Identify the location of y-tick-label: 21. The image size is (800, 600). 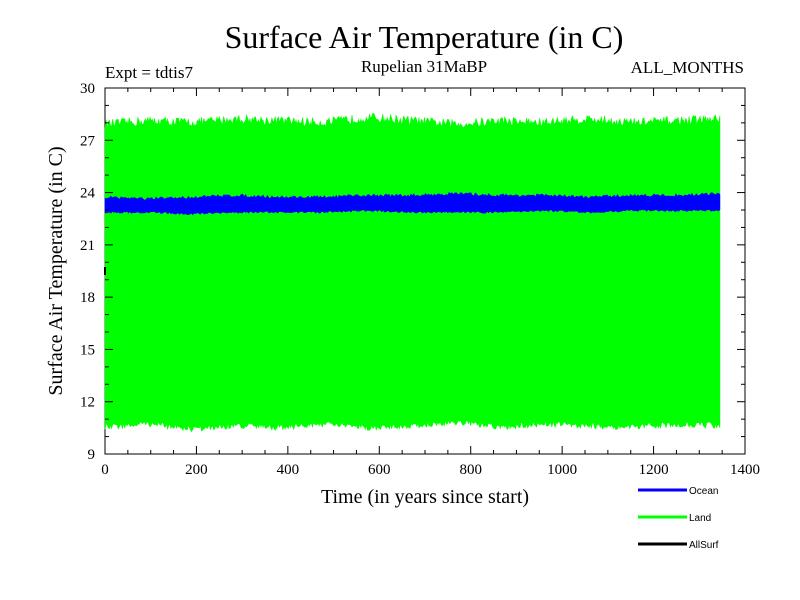
(87, 246).